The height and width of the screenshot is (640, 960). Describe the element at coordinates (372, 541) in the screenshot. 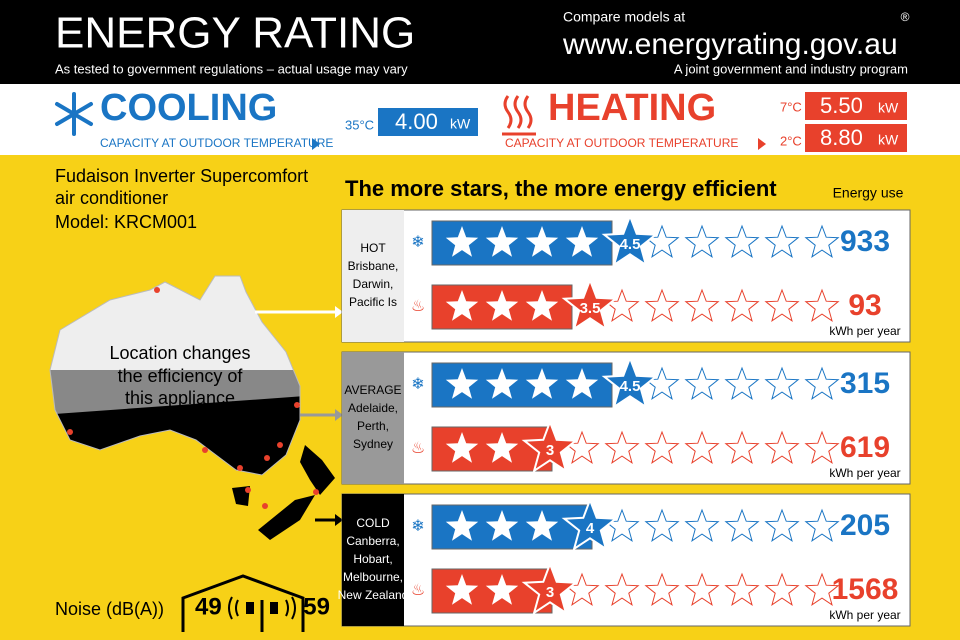

I see `zone-label: Canberra,` at that location.